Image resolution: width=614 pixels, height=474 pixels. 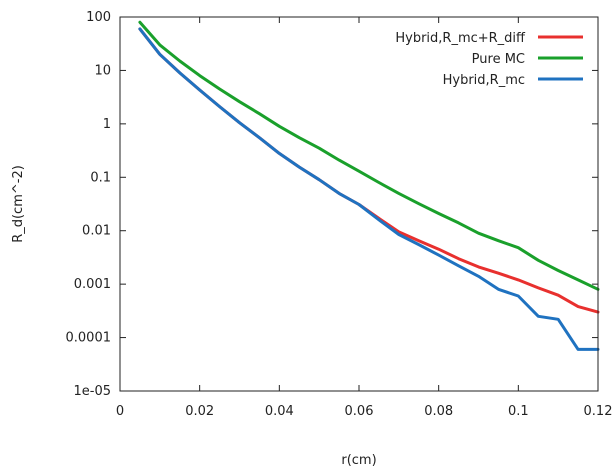 I want to click on x-axis-title: r(cm), so click(x=358, y=460).